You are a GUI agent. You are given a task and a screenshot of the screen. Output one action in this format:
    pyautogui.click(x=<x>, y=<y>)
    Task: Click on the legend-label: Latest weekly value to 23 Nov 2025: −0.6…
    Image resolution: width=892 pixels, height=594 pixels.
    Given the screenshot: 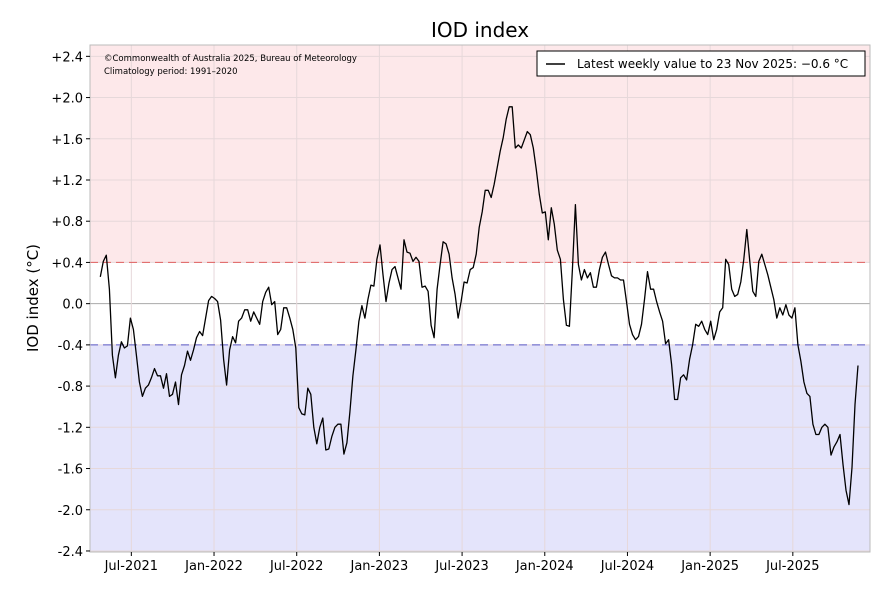 What is the action you would take?
    pyautogui.click(x=712, y=64)
    